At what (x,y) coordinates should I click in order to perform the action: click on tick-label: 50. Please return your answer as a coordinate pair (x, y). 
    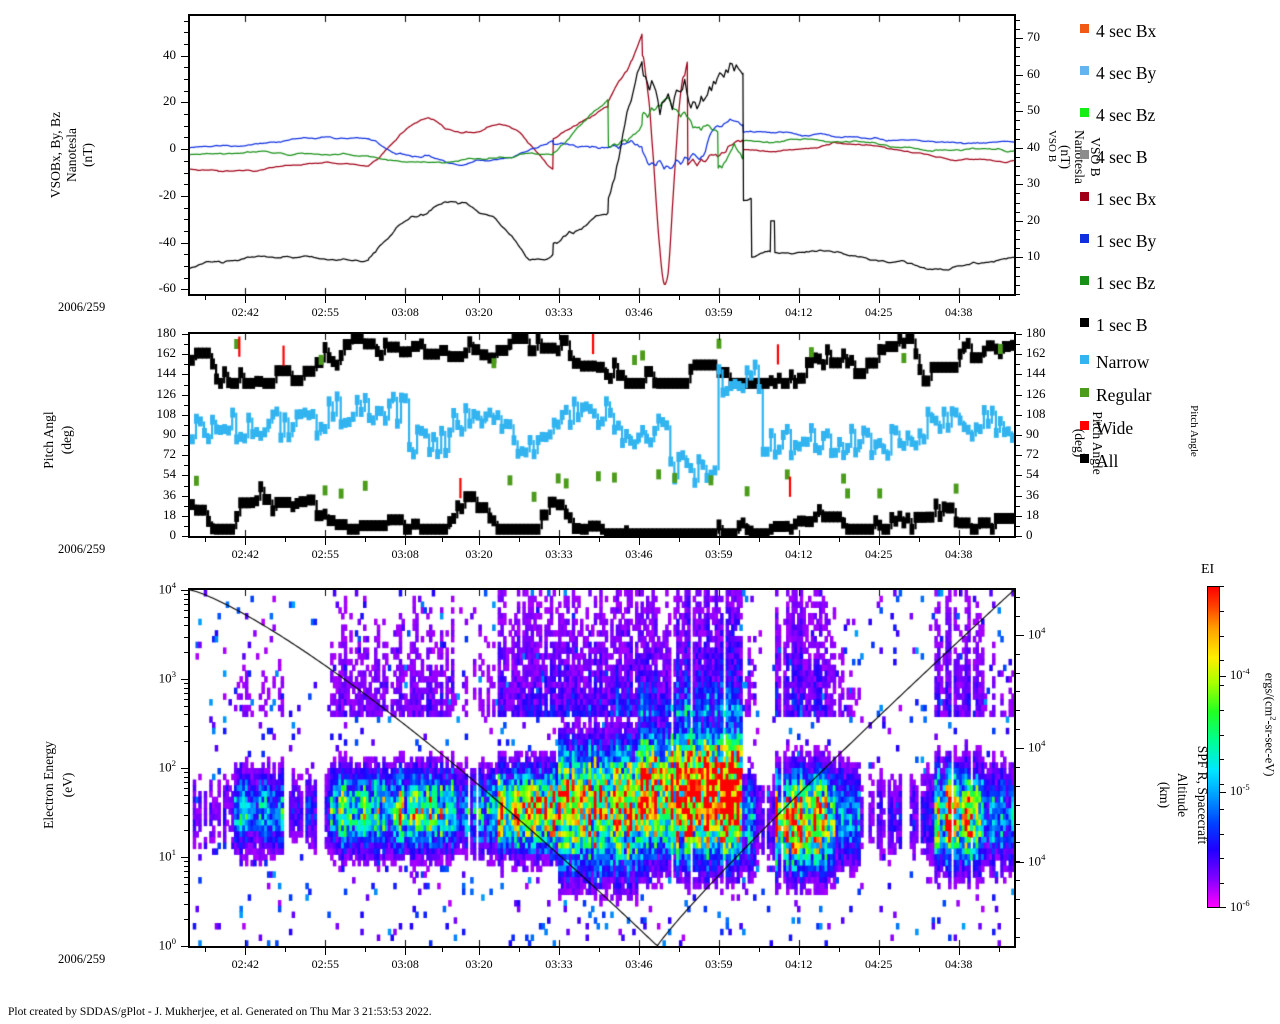
    Looking at the image, I should click on (1033, 110).